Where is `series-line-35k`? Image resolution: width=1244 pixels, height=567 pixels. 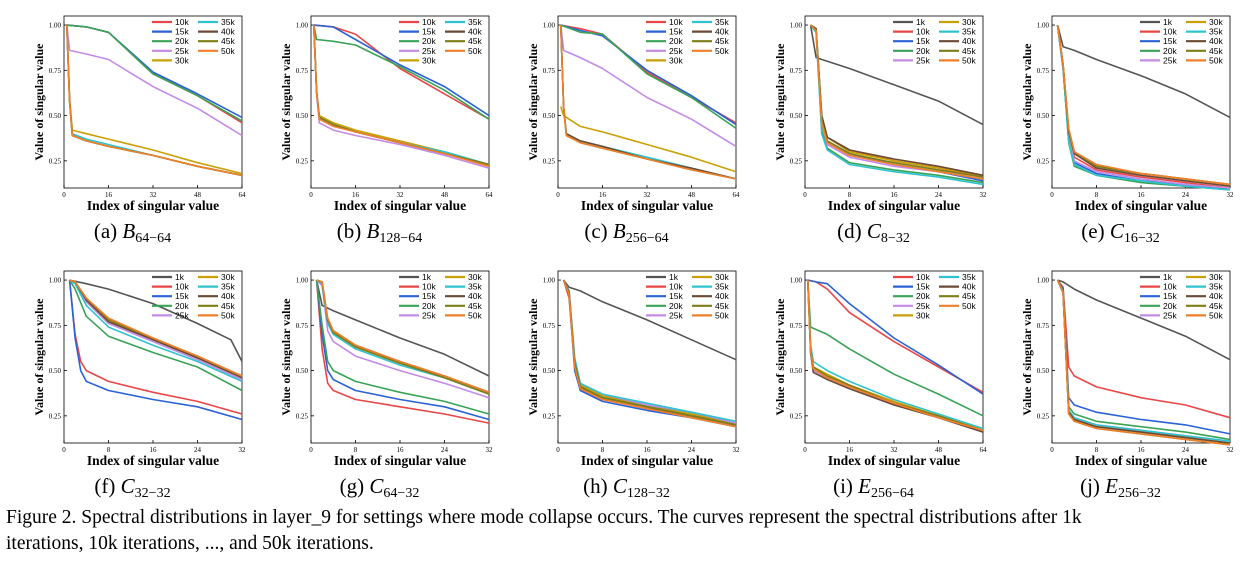 series-line-35k is located at coordinates (895, 355).